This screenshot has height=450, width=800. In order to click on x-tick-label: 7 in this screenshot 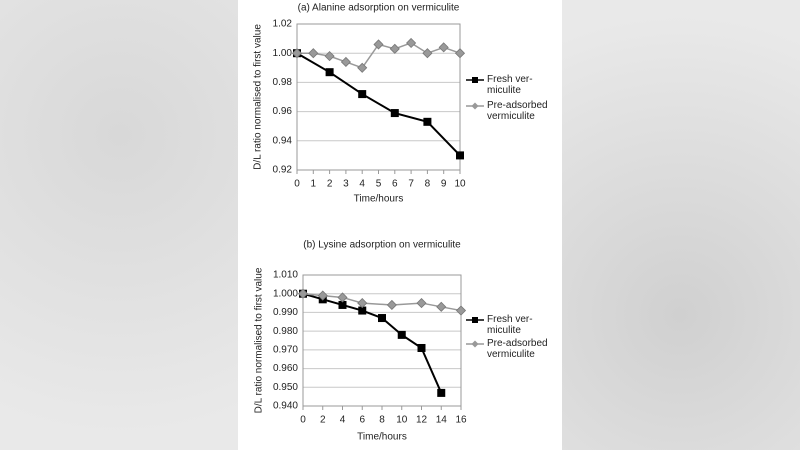, I will do `click(411, 184)`.